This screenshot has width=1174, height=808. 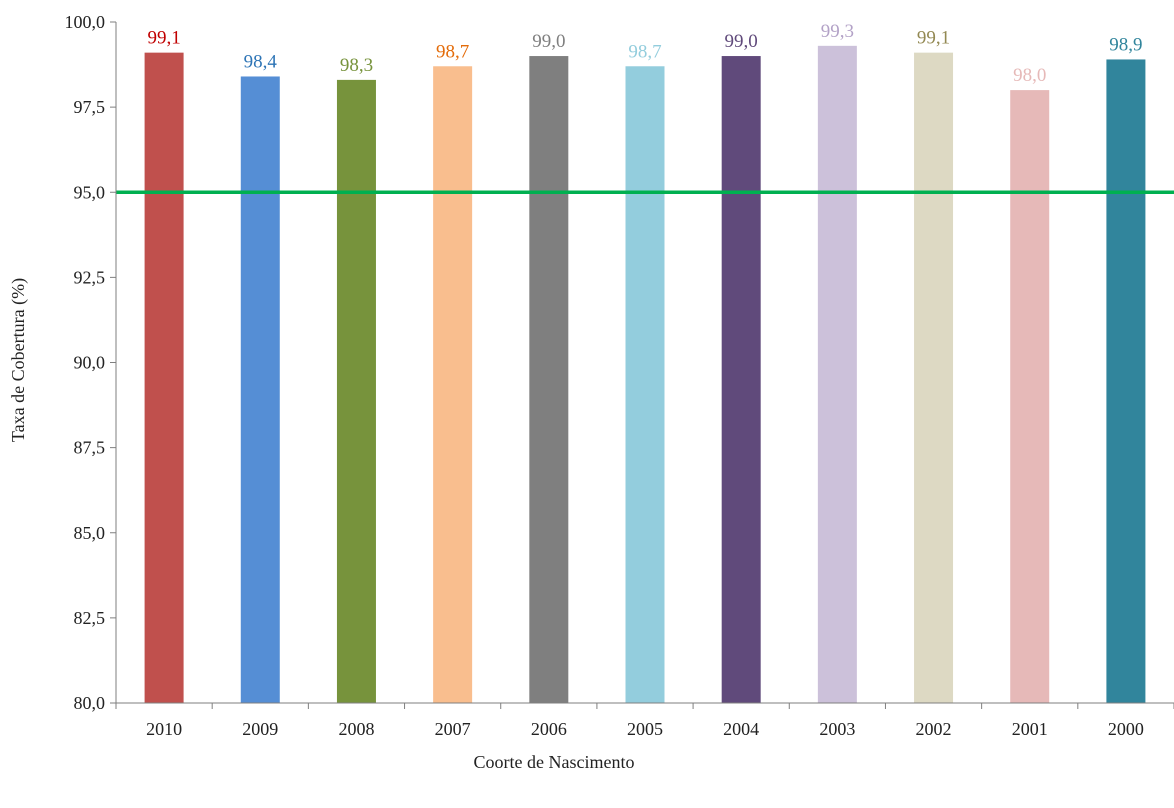 What do you see at coordinates (164, 729) in the screenshot?
I see `x-tick-label-2010: 2010` at bounding box center [164, 729].